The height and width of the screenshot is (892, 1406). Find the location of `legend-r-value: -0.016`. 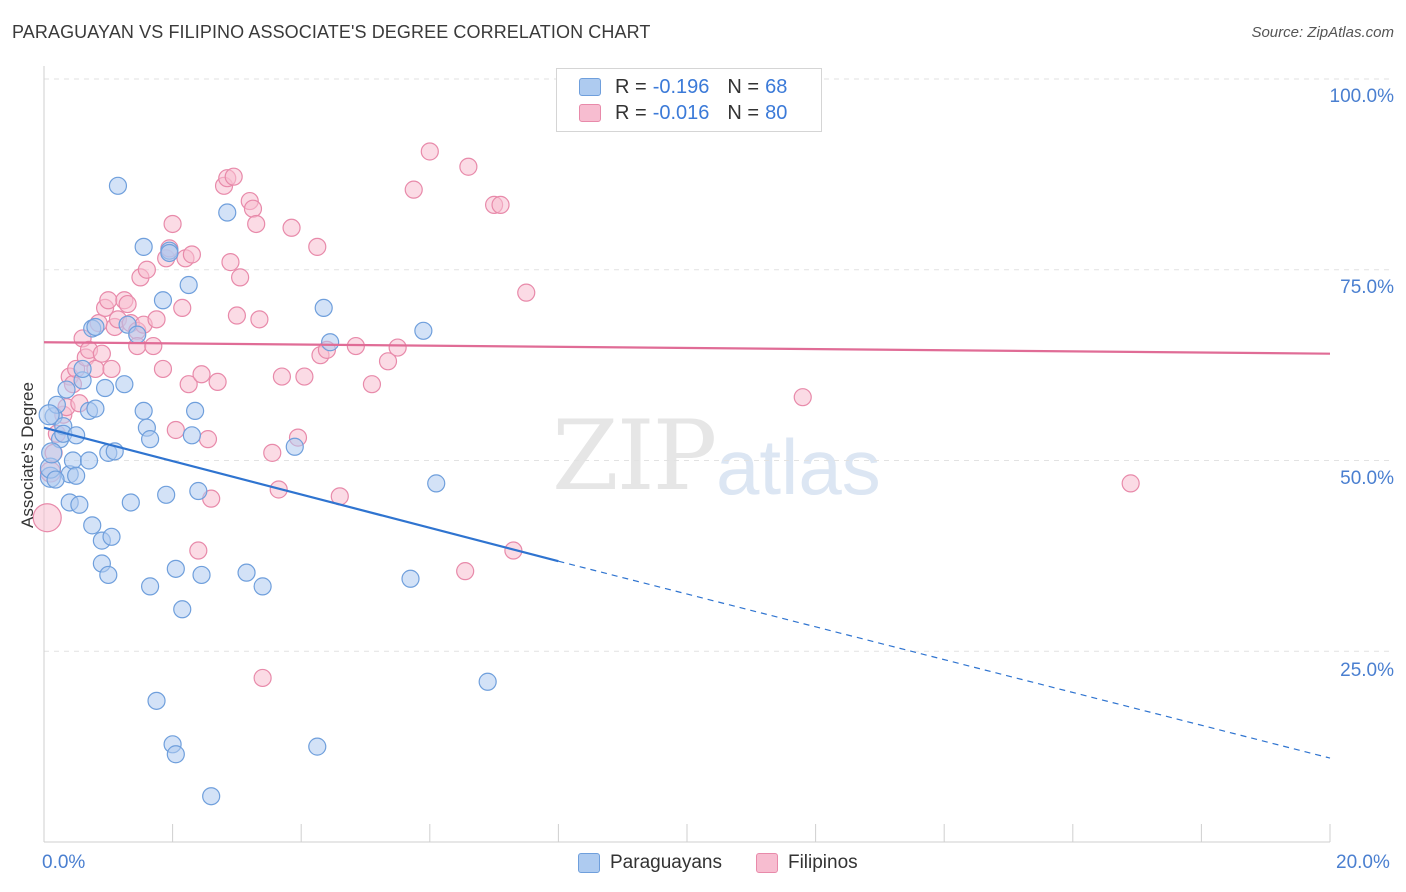

legend-r-value: -0.016 is located at coordinates (681, 112).